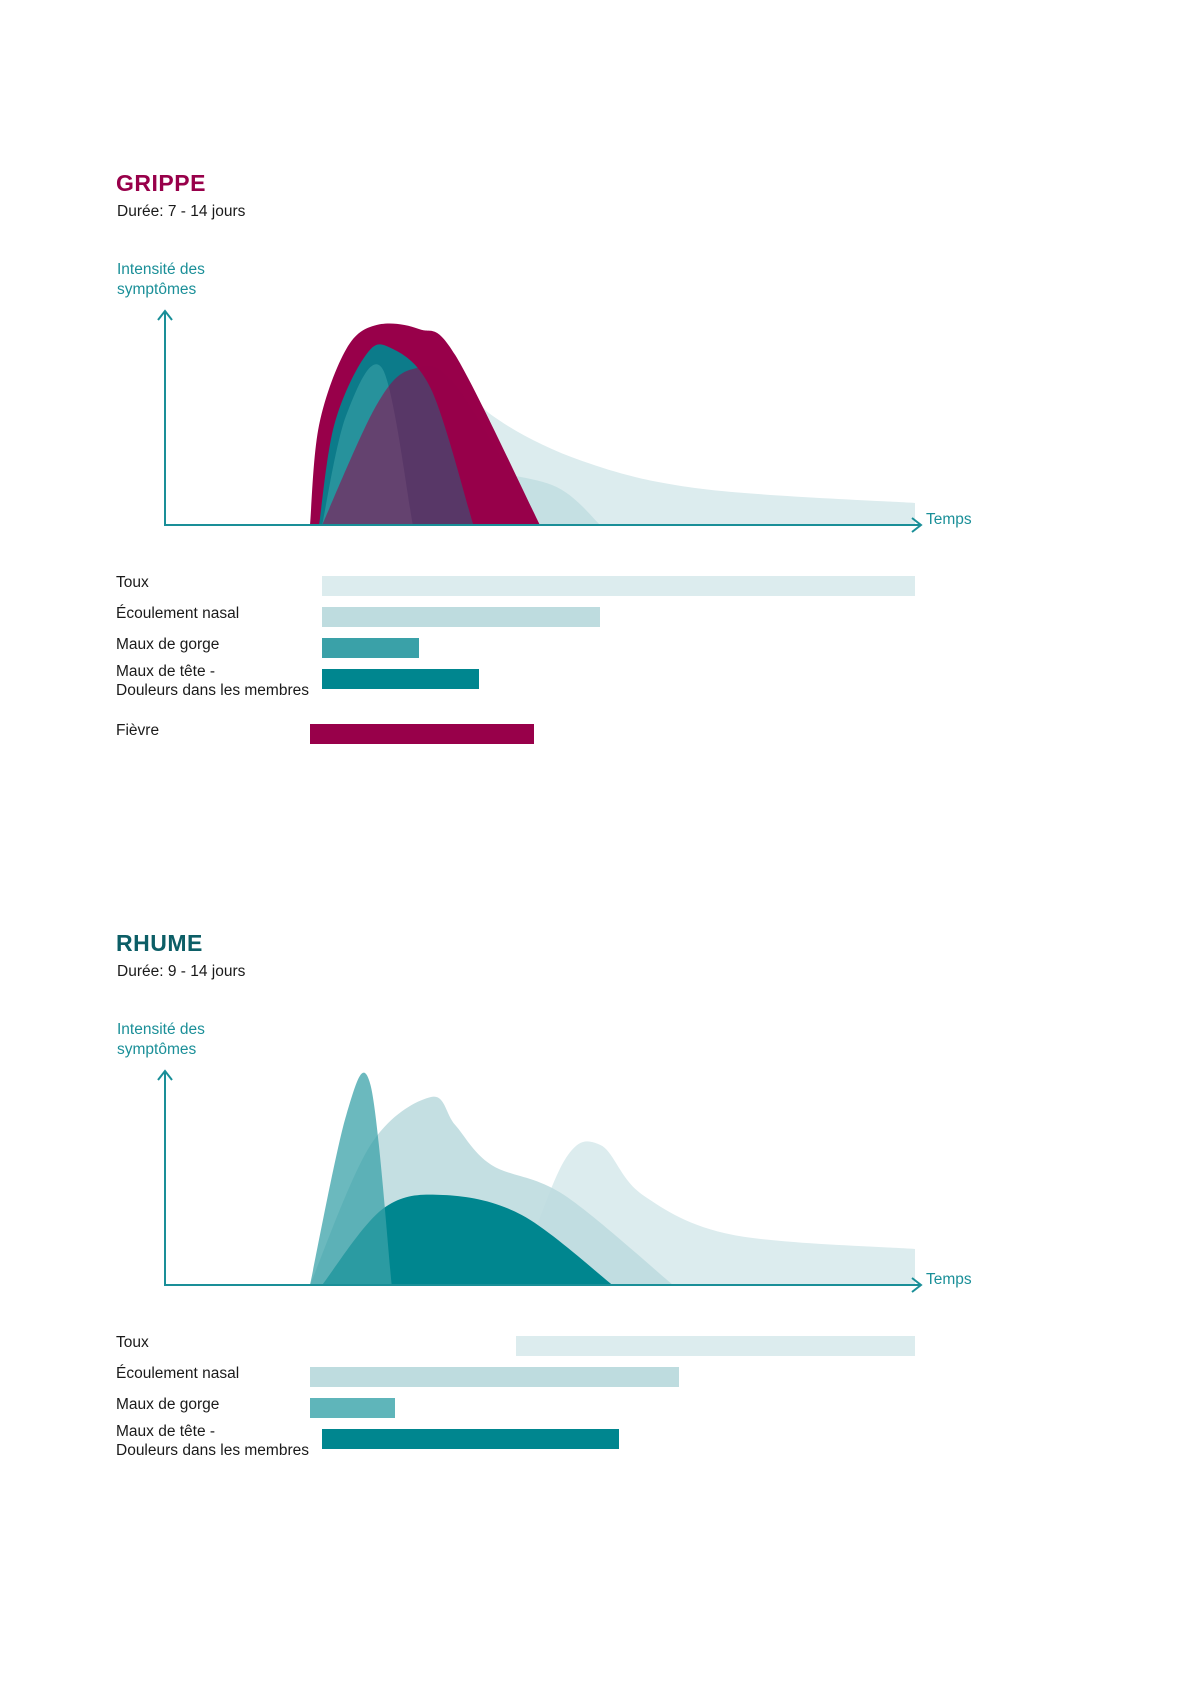 The image size is (1191, 1685). What do you see at coordinates (138, 730) in the screenshot?
I see `symptom-label: Fièvre` at bounding box center [138, 730].